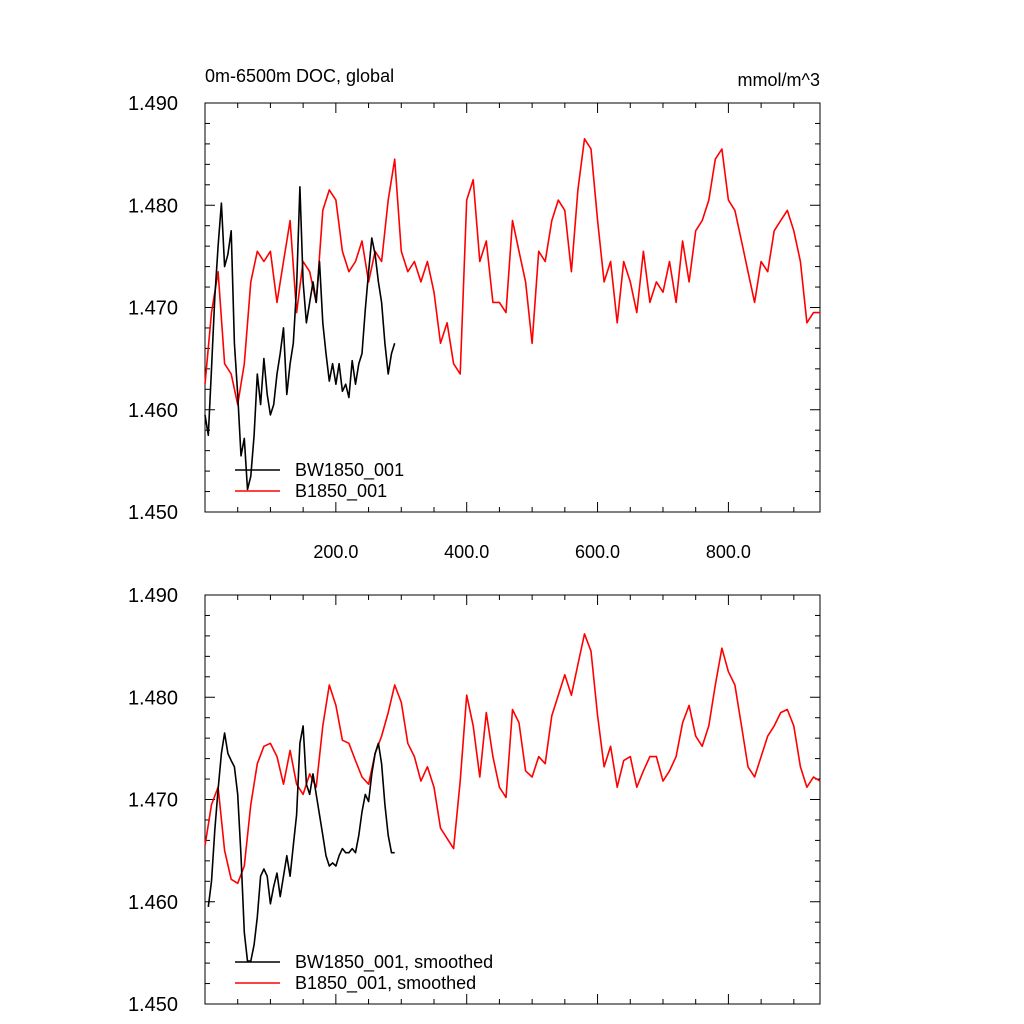 The image size is (1024, 1024). What do you see at coordinates (728, 552) in the screenshot?
I see `x-tick-label: 800.0` at bounding box center [728, 552].